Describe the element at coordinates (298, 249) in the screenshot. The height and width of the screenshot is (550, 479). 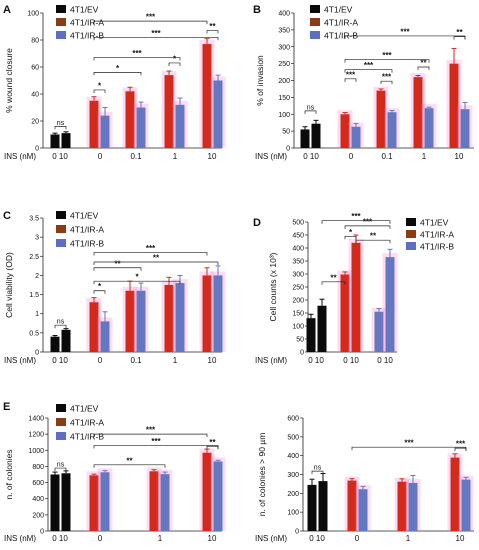
I see `y-tick-label: 400` at that location.